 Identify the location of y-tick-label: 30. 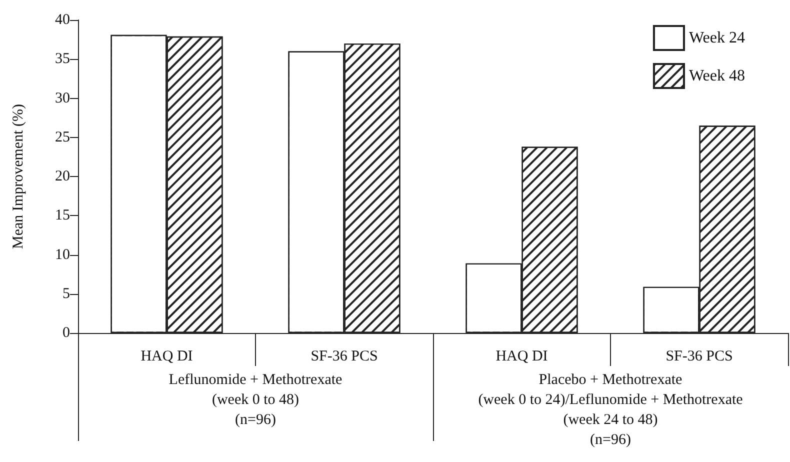
(62, 98).